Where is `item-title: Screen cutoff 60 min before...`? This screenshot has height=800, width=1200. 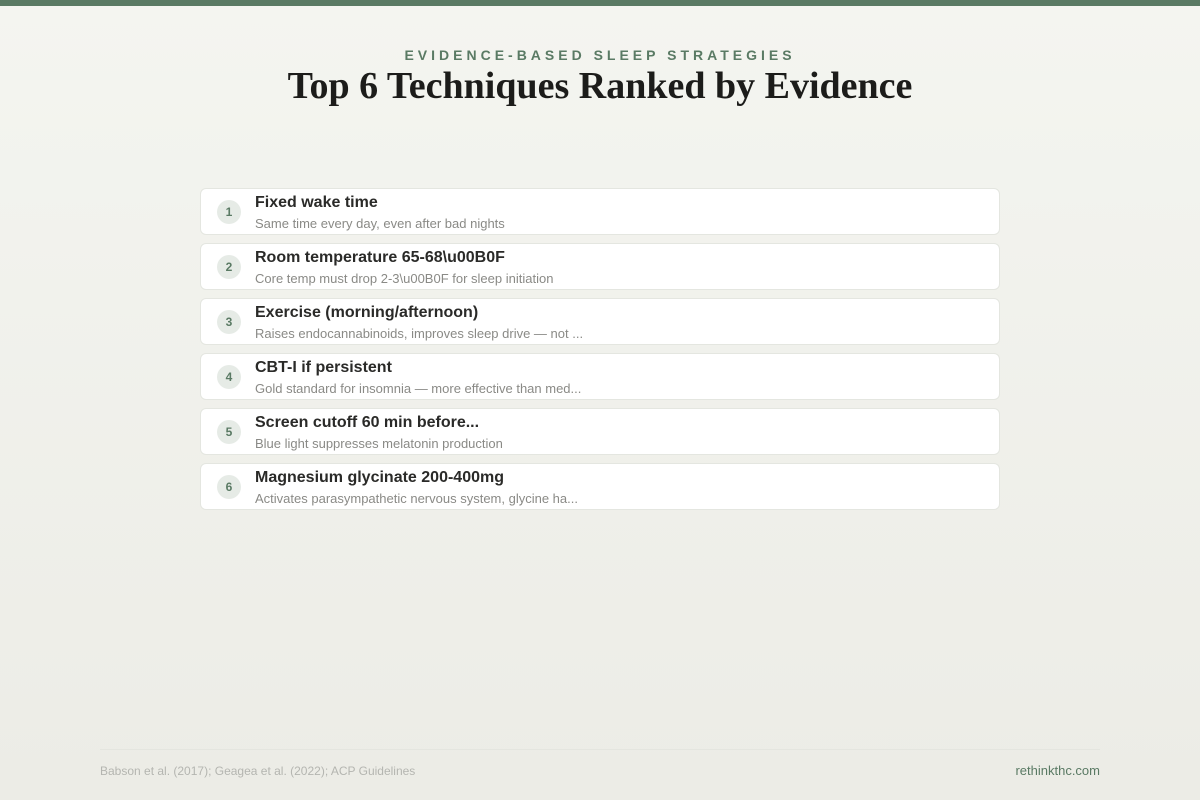
item-title: Screen cutoff 60 min before... is located at coordinates (367, 422).